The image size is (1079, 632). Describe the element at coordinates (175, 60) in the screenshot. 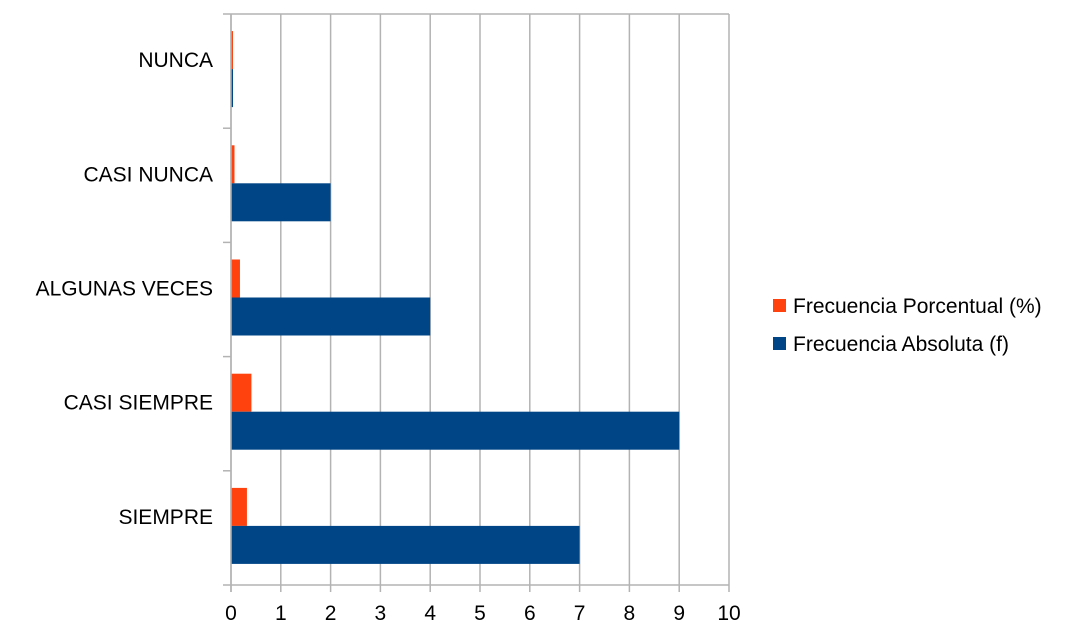

I see `y-category-label-0: NUNCA` at that location.